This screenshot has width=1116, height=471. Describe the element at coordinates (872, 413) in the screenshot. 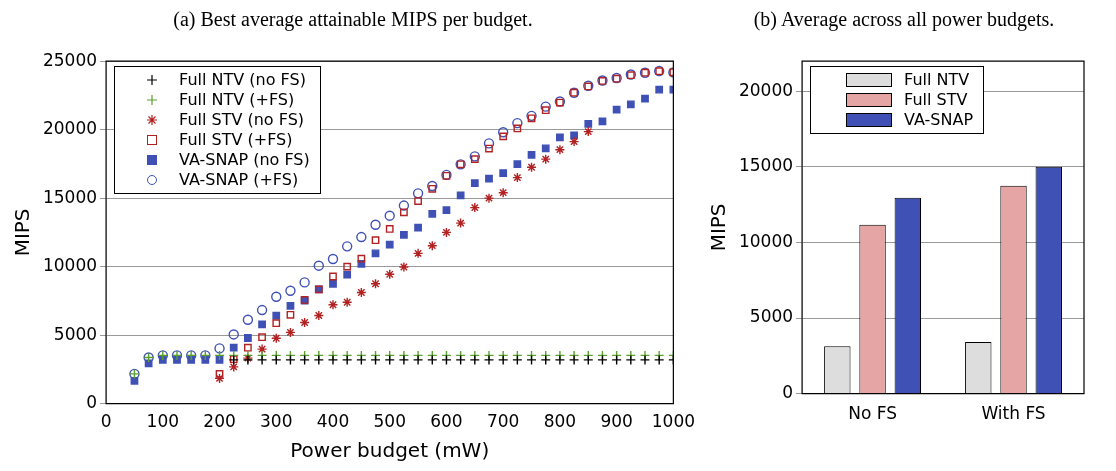

I see `x-tick-label: No FS` at that location.